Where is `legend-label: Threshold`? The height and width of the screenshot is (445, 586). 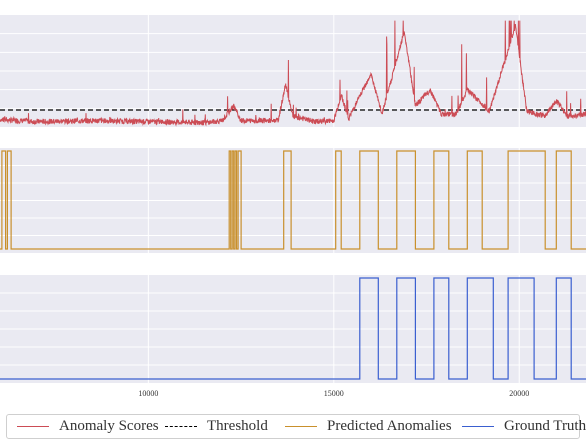 legend-label: Threshold is located at coordinates (237, 426).